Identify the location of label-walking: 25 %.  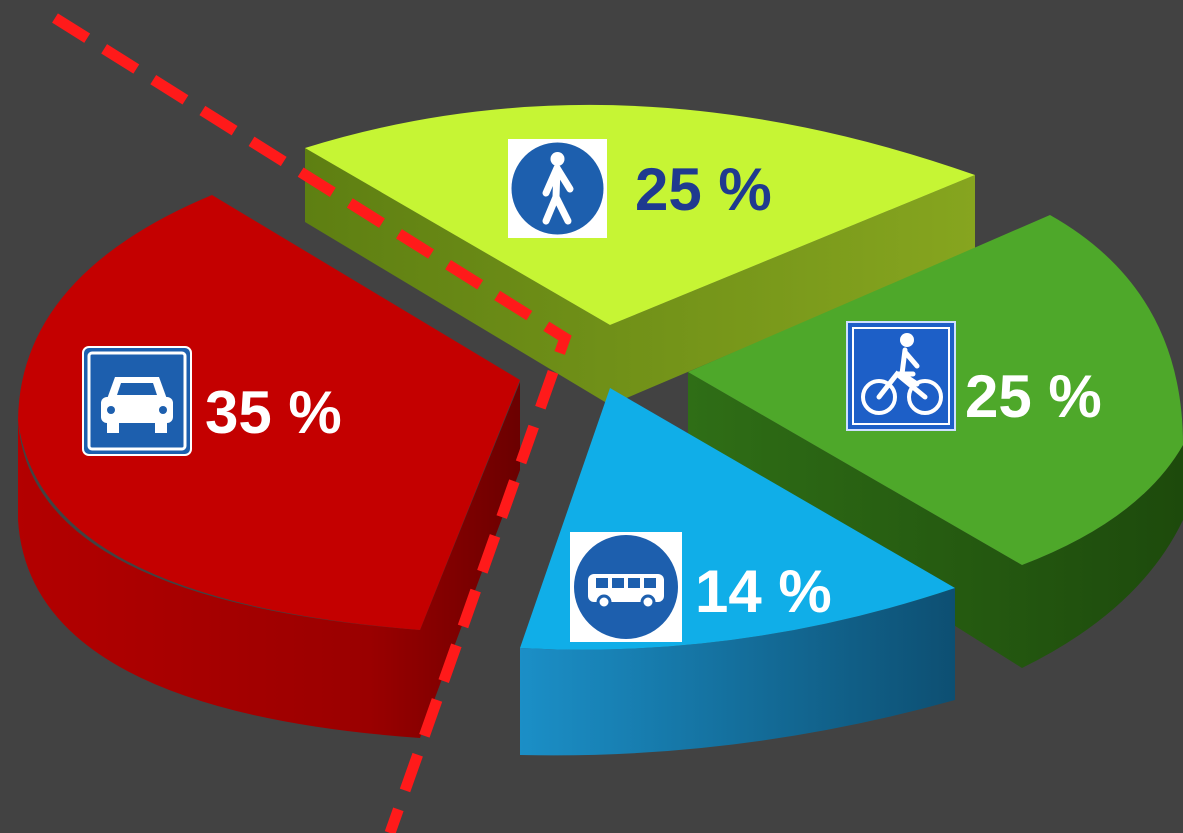
(703, 189).